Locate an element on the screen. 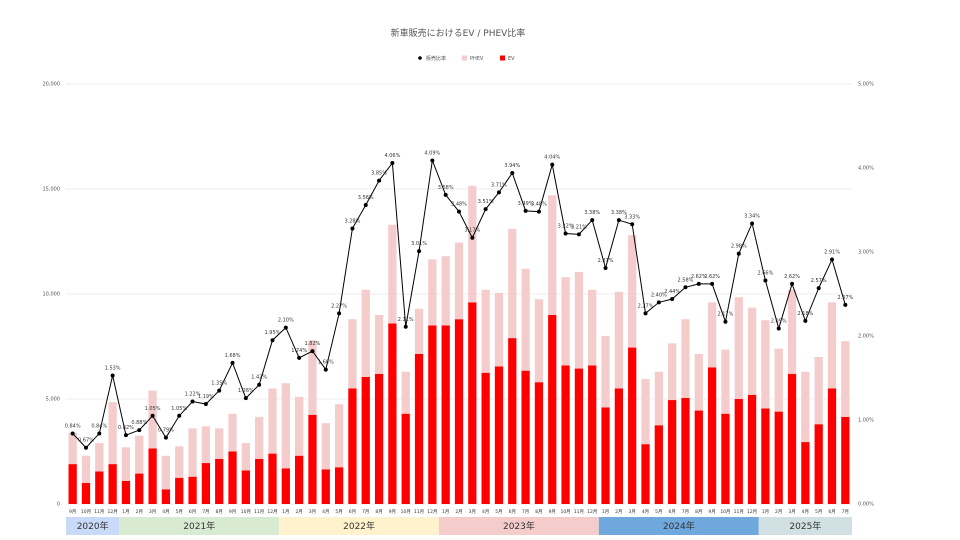 This screenshot has width=960, height=540. ratio-label: 2.66% is located at coordinates (765, 274).